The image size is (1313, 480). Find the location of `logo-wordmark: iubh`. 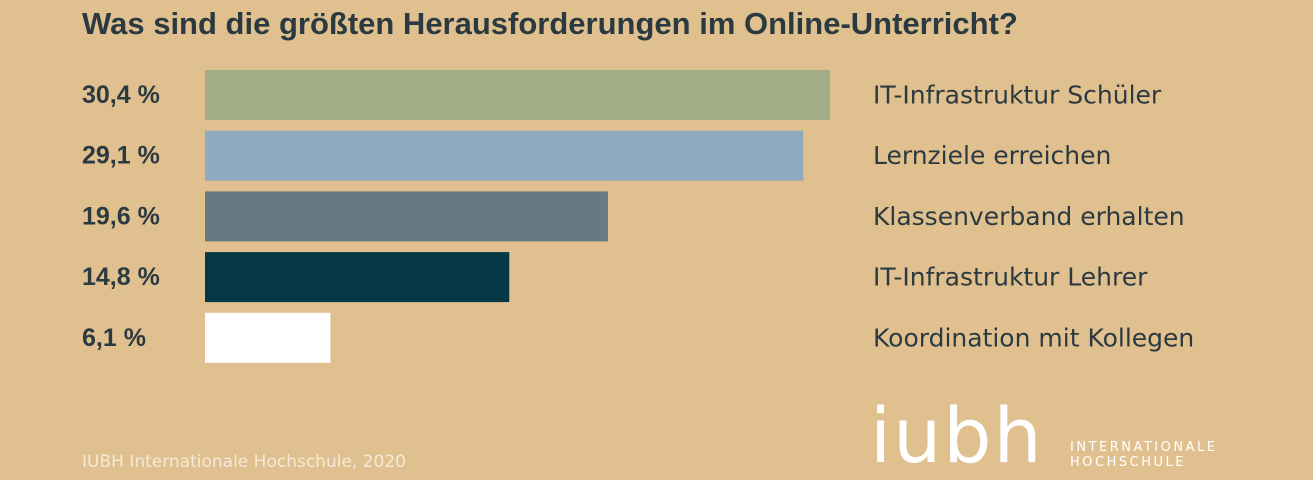

logo-wordmark: iubh is located at coordinates (957, 435).